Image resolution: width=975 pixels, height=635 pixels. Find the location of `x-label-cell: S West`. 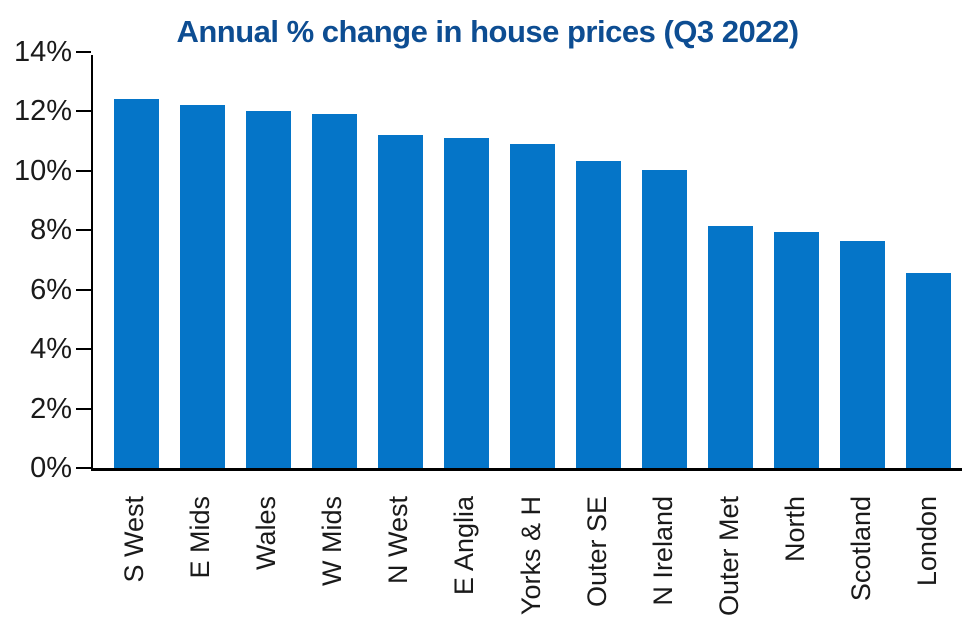

x-label-cell: S West is located at coordinates (134, 564).